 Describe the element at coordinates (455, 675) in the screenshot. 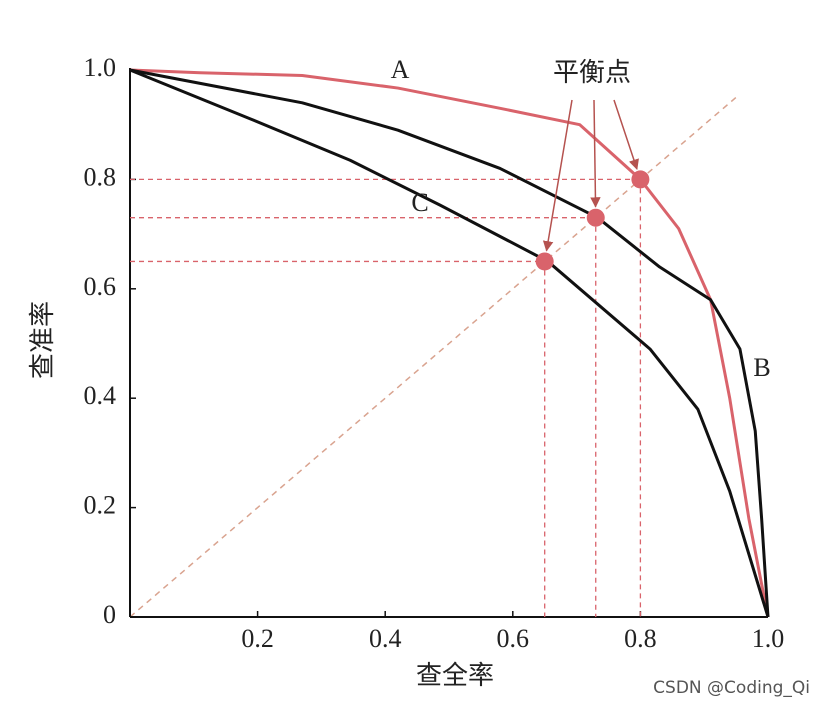

I see `x-axis-title: 查全率` at that location.